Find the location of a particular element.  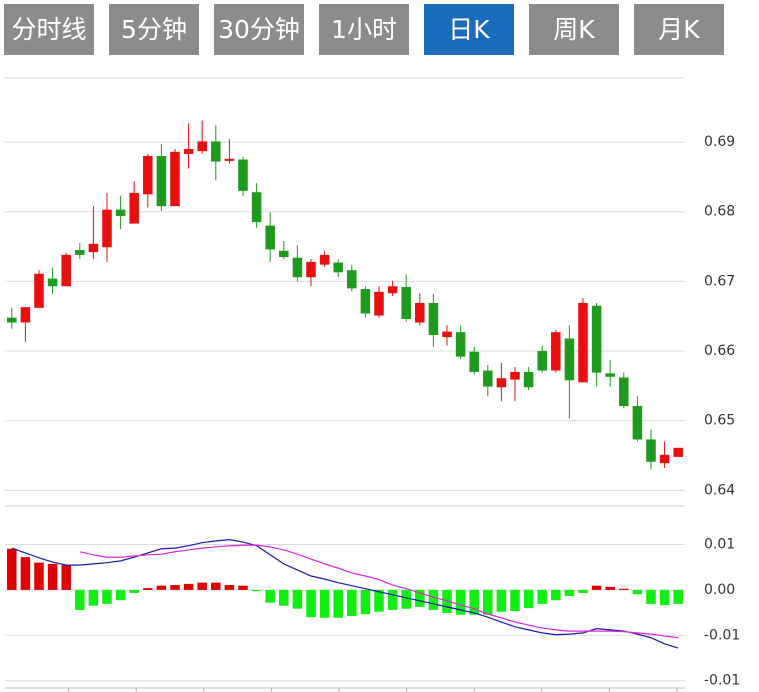

tab: 30分钟 is located at coordinates (259, 29).